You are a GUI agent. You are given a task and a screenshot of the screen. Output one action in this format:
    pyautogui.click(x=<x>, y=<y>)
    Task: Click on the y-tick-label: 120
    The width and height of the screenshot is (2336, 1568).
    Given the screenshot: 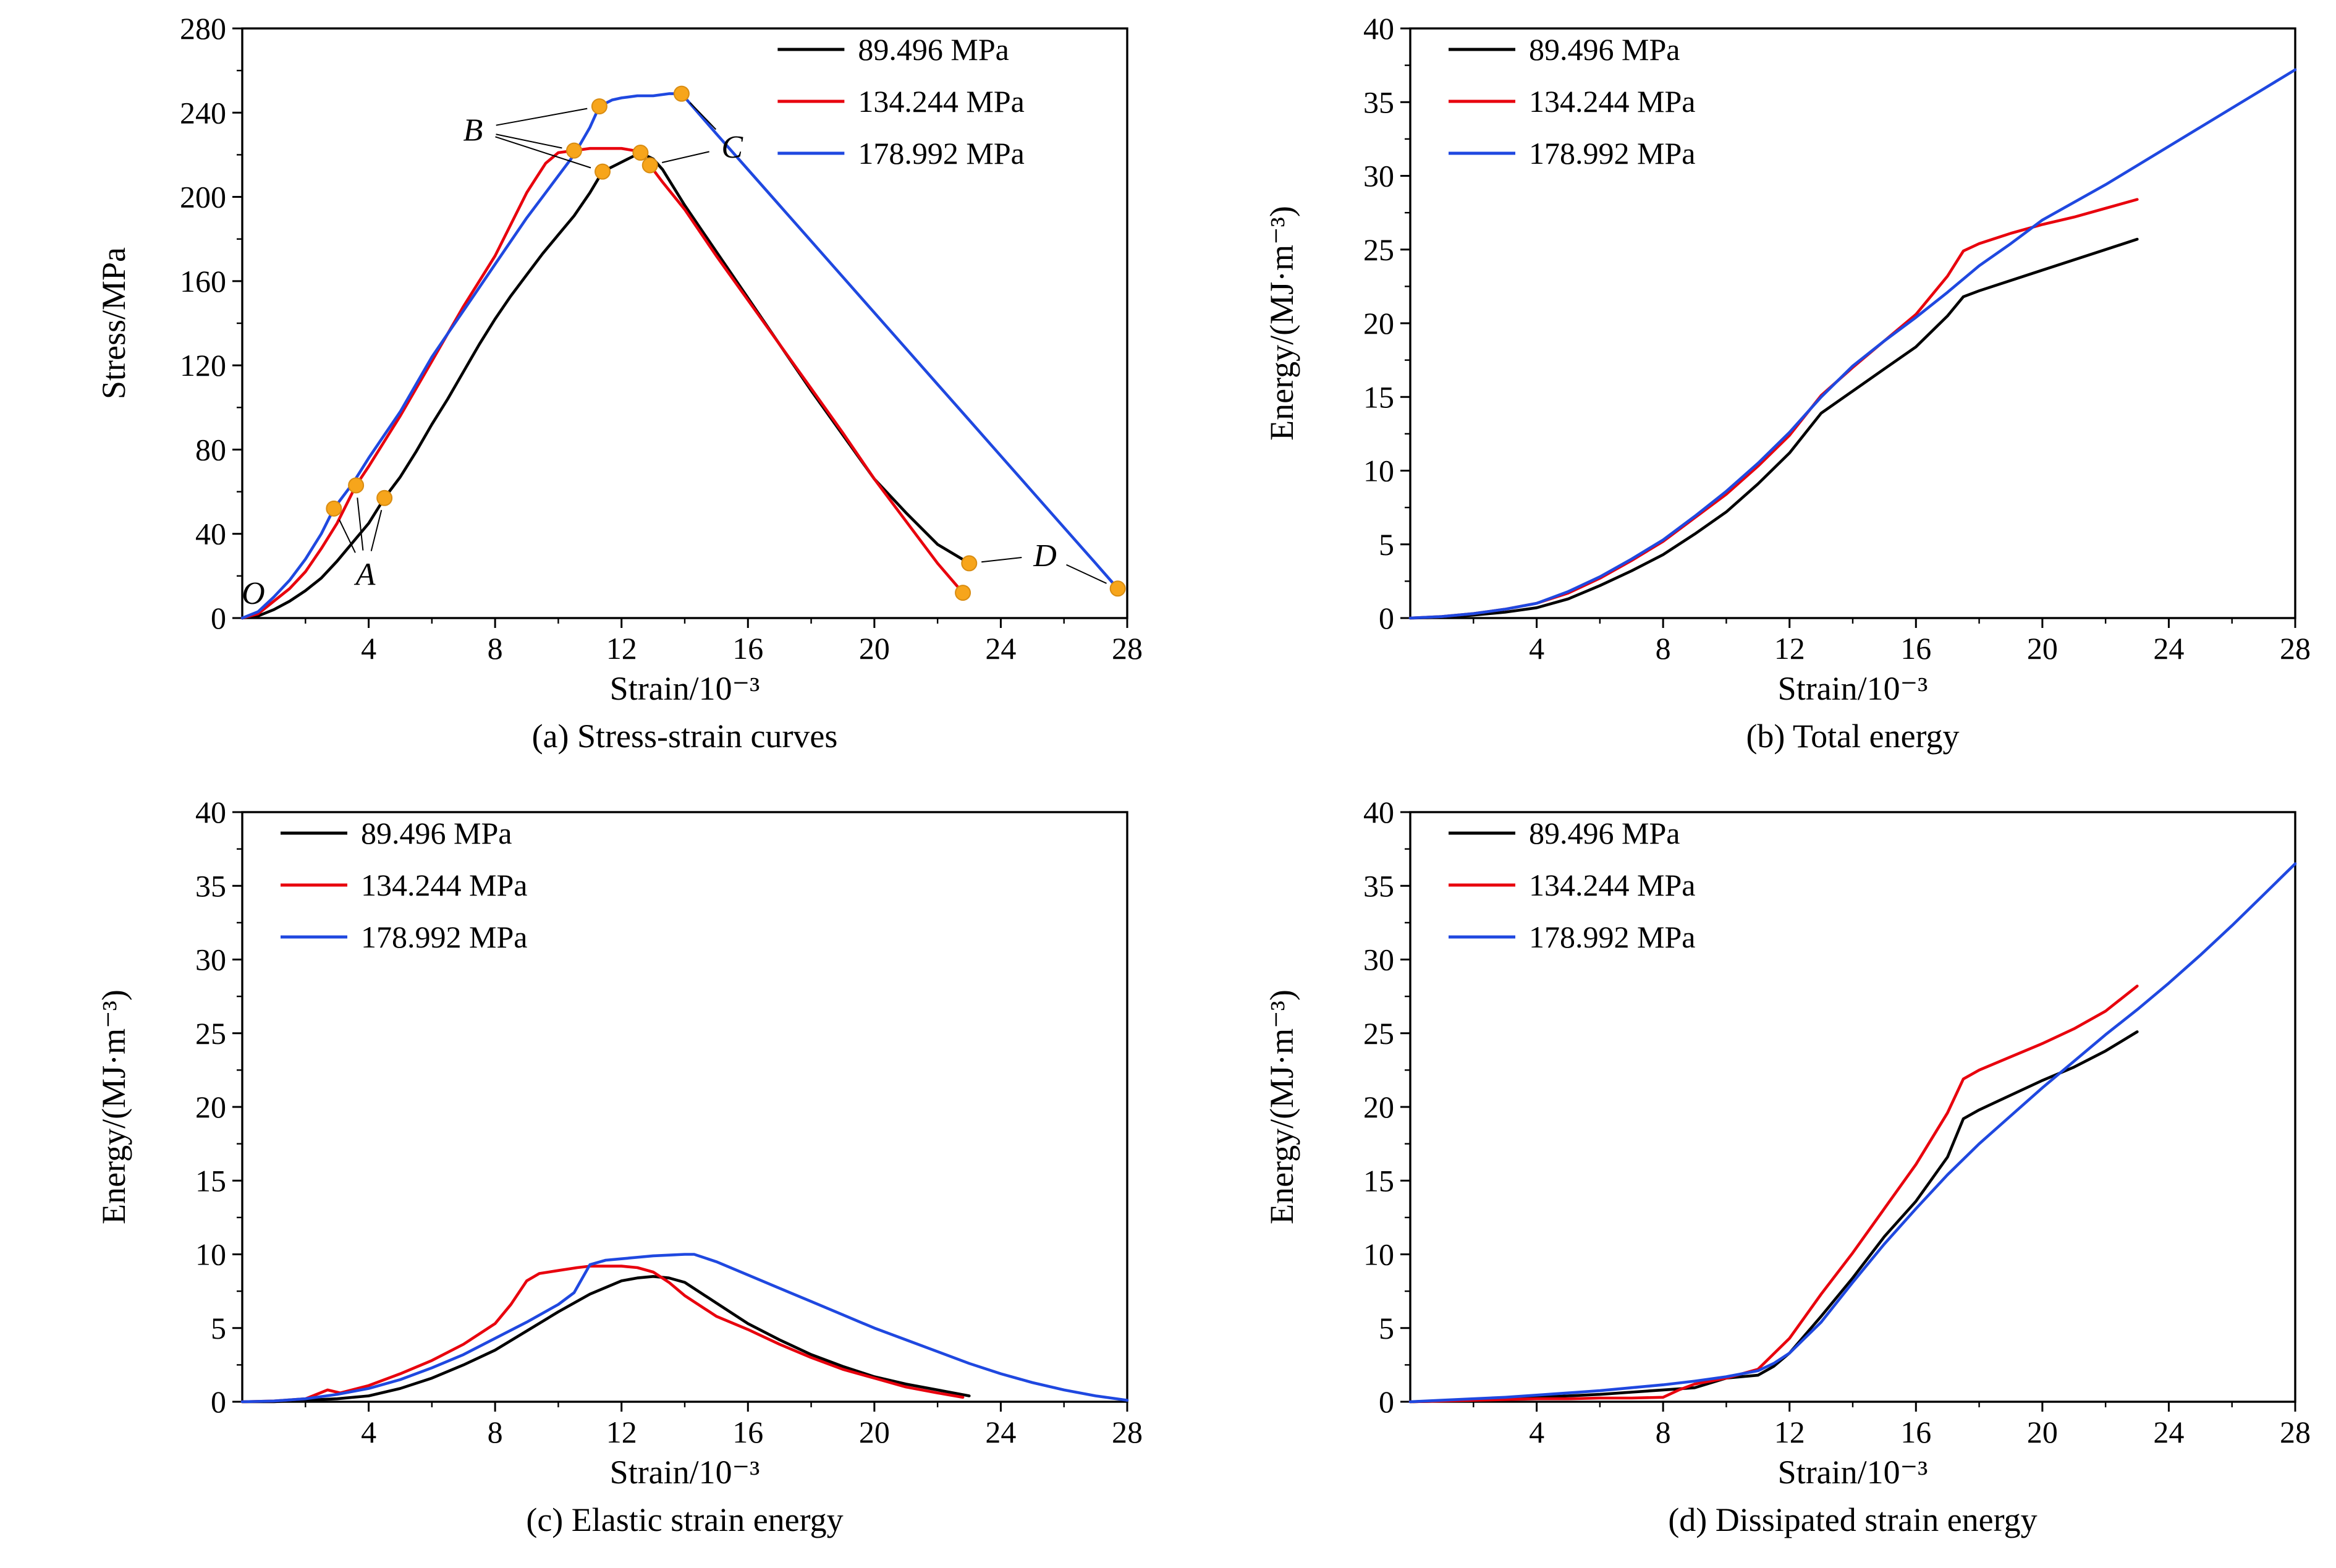 What is the action you would take?
    pyautogui.click(x=203, y=366)
    